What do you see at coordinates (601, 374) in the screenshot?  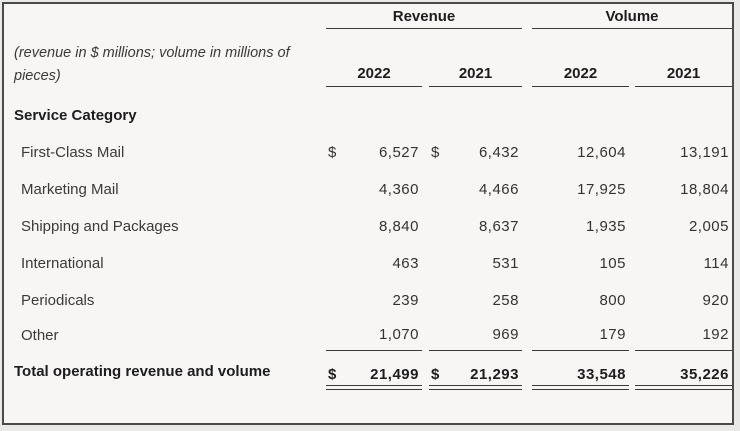 I see `cell-value: 33,548` at bounding box center [601, 374].